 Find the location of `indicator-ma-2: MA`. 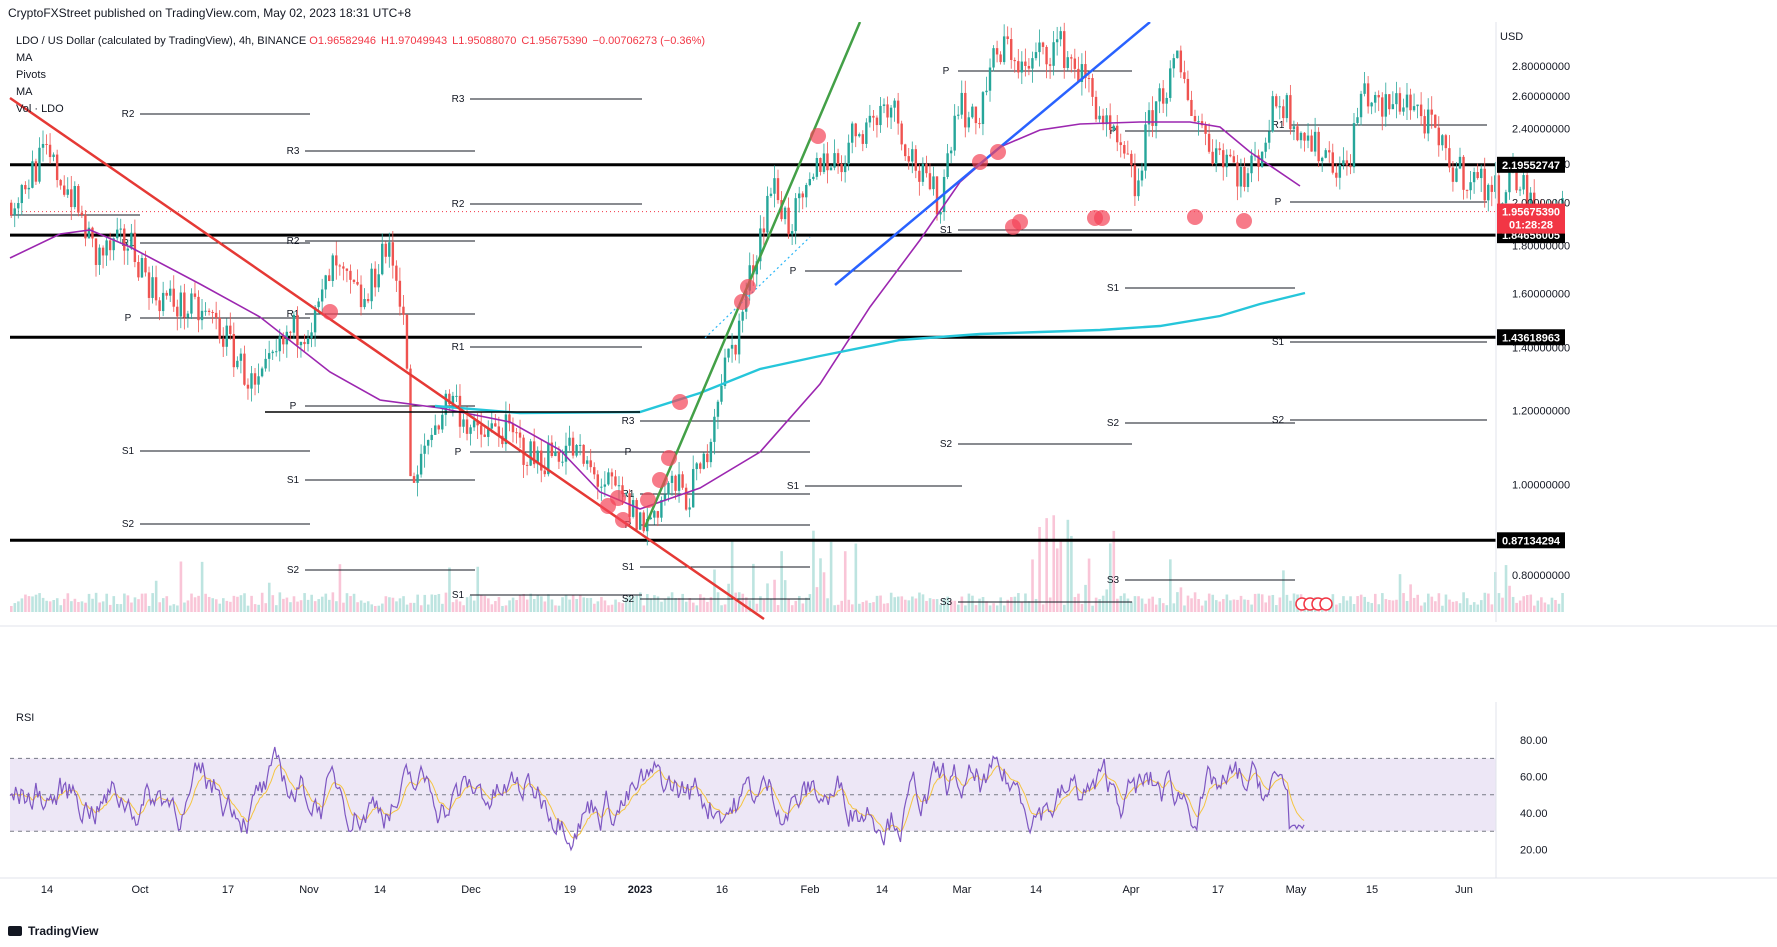

indicator-ma-2: MA is located at coordinates (24, 92).